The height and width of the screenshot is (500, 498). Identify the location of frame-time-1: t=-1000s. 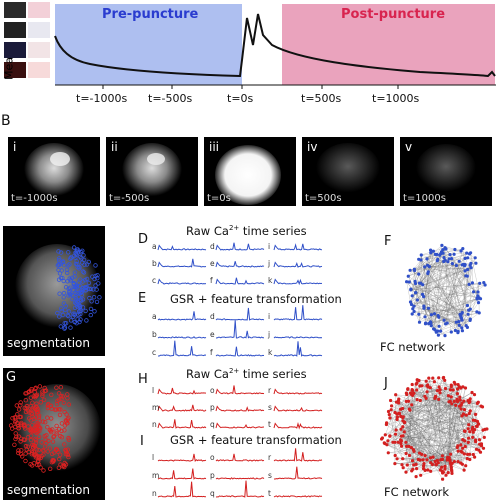
(34, 198).